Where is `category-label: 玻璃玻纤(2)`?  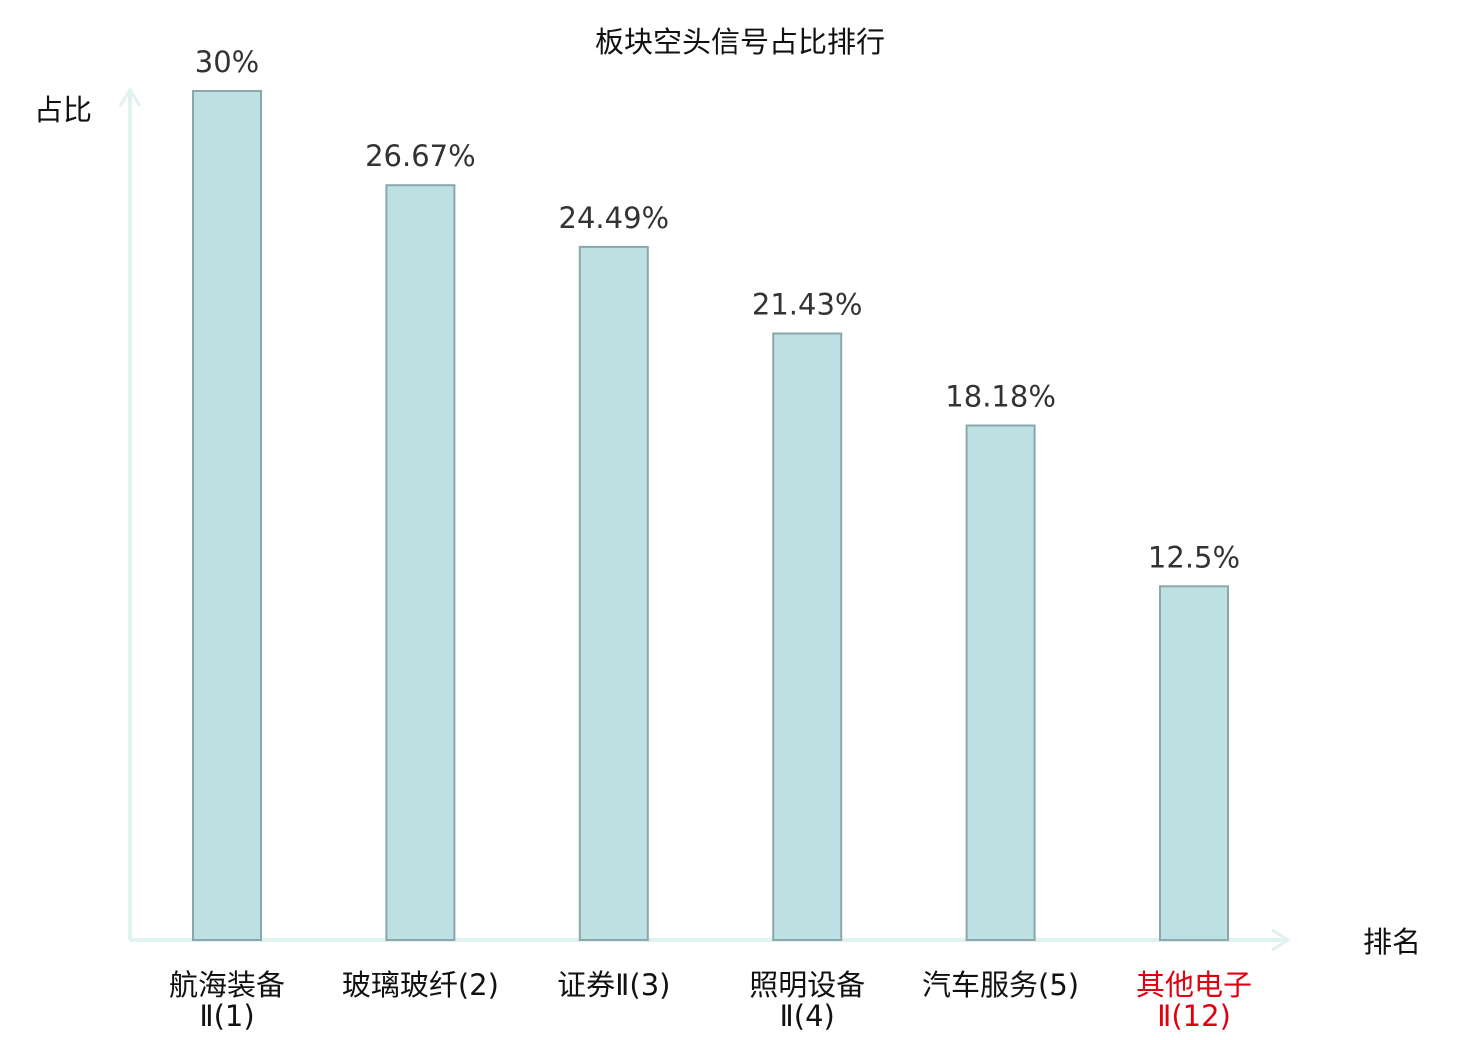
category-label: 玻璃玻纤(2) is located at coordinates (420, 985).